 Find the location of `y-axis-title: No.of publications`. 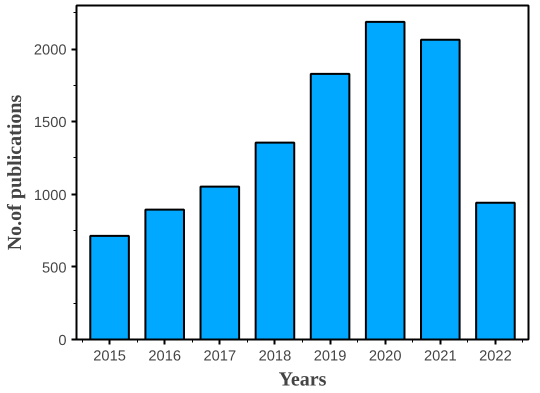

y-axis-title: No.of publications is located at coordinates (15, 172).